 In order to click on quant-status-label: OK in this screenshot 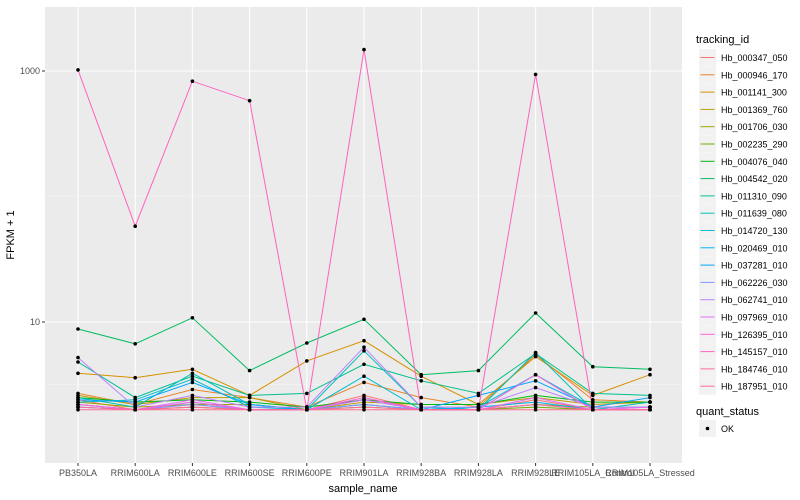, I will do `click(727, 429)`.